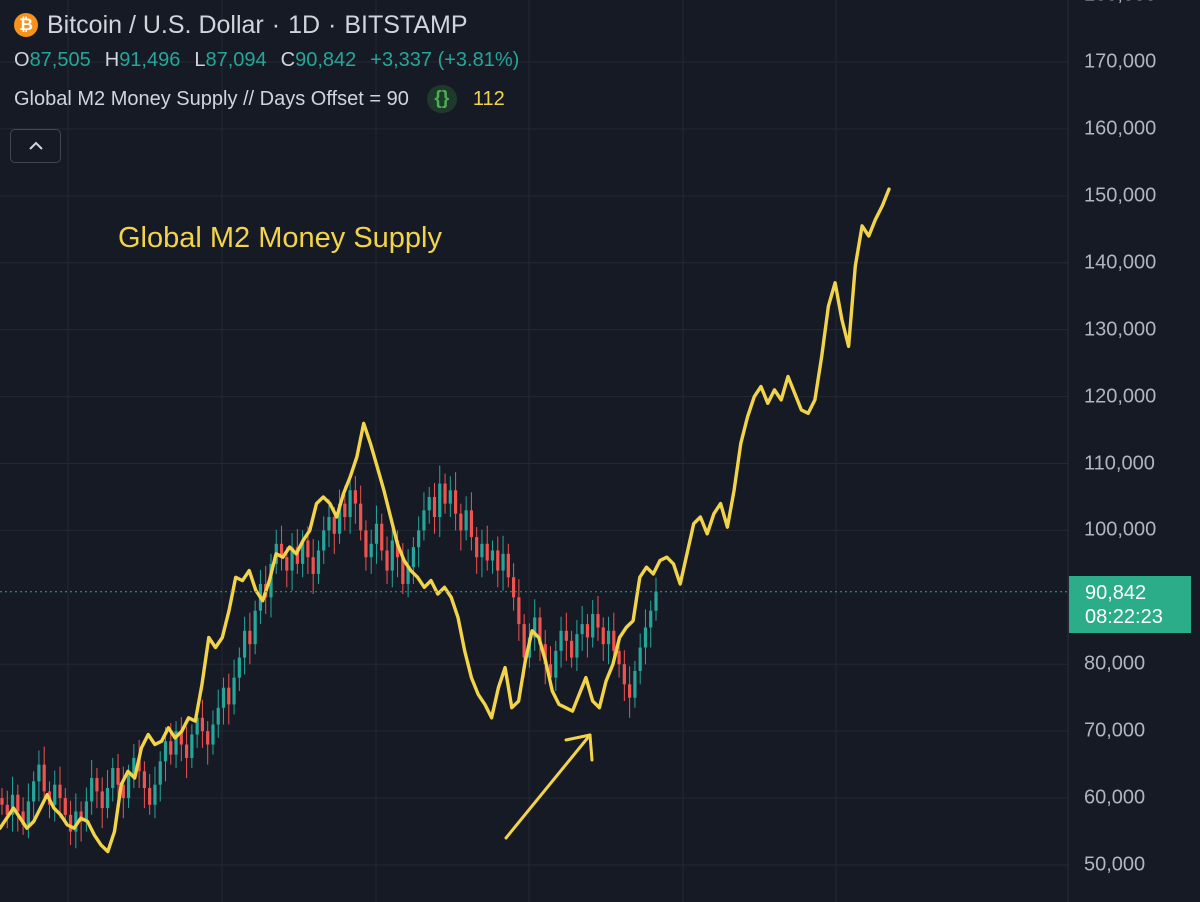  Describe the element at coordinates (1120, 396) in the screenshot. I see `y-tick-label: 120,000` at that location.